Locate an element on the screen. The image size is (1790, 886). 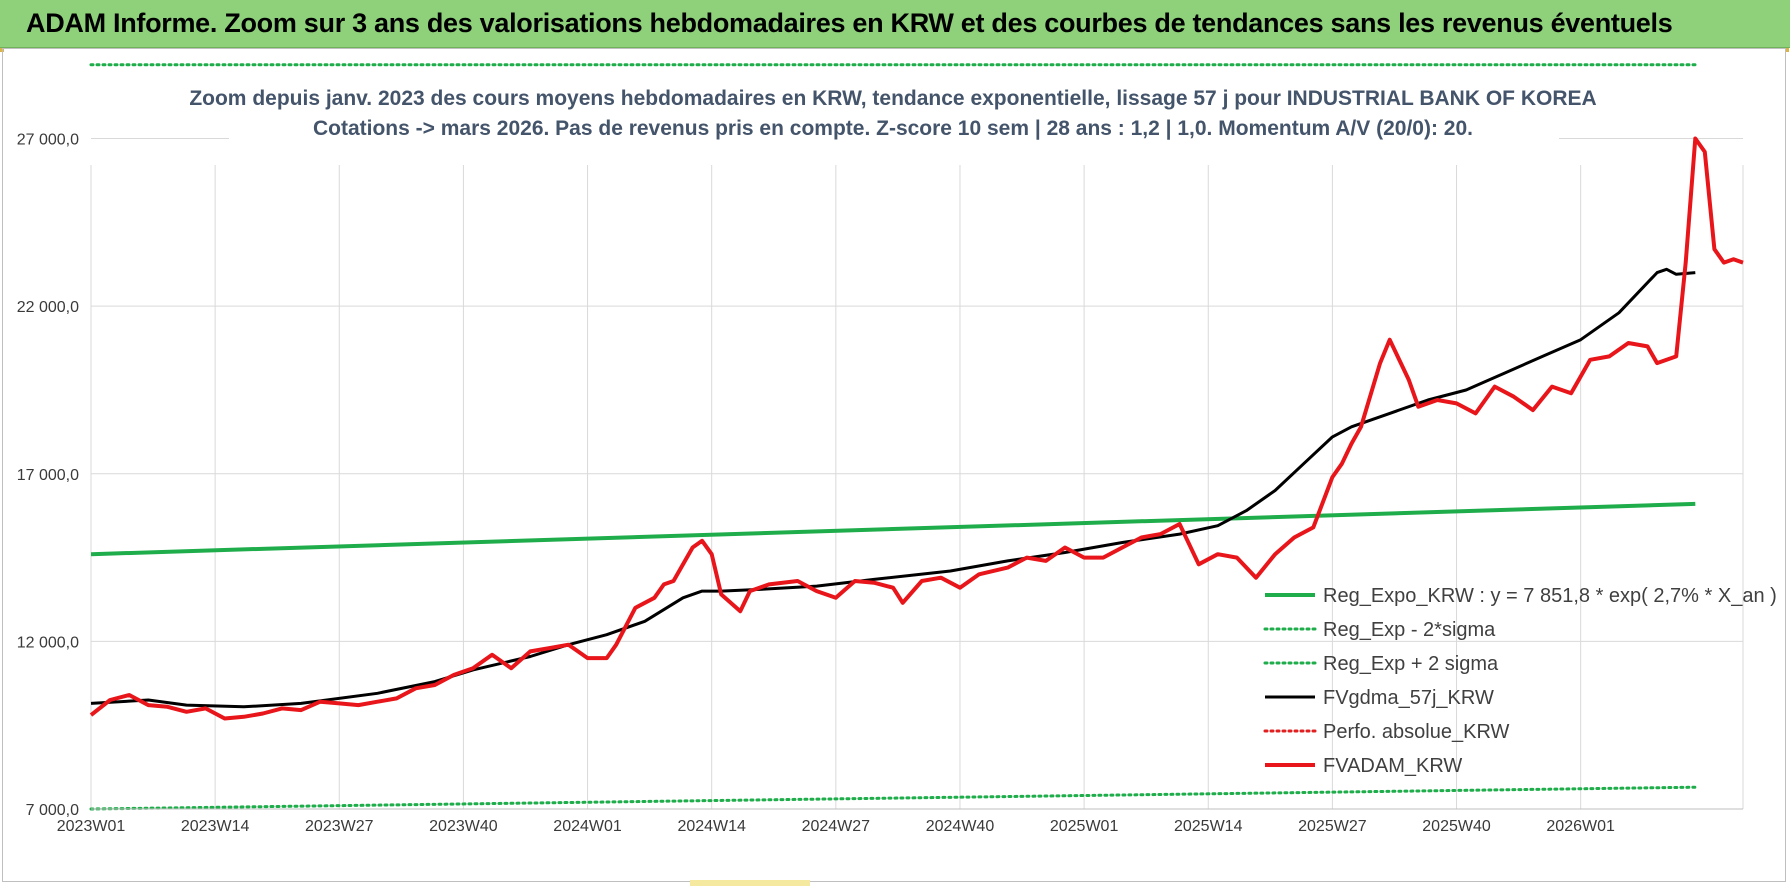
x-tick-label: 2024W14 is located at coordinates (711, 826).